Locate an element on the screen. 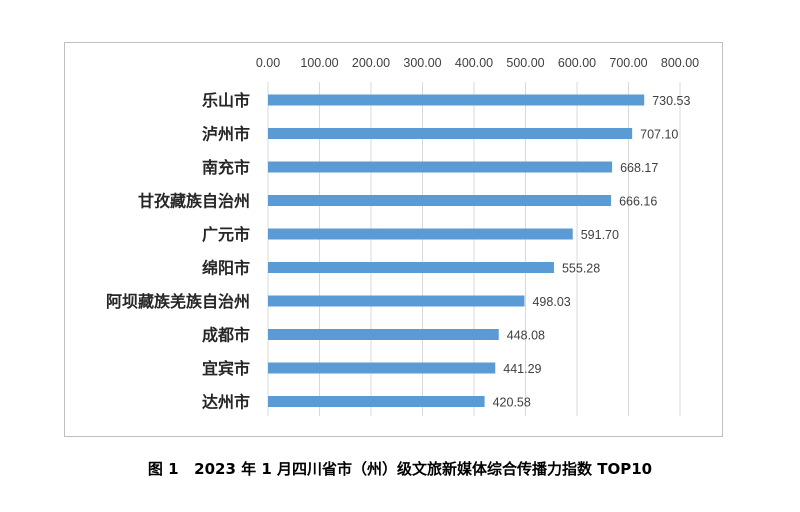 The image size is (800, 512). data-label: 591.70 is located at coordinates (600, 235).